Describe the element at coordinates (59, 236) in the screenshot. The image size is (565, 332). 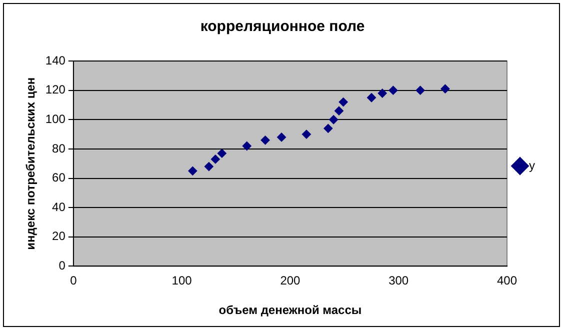
I see `y-tick-label: 20` at that location.